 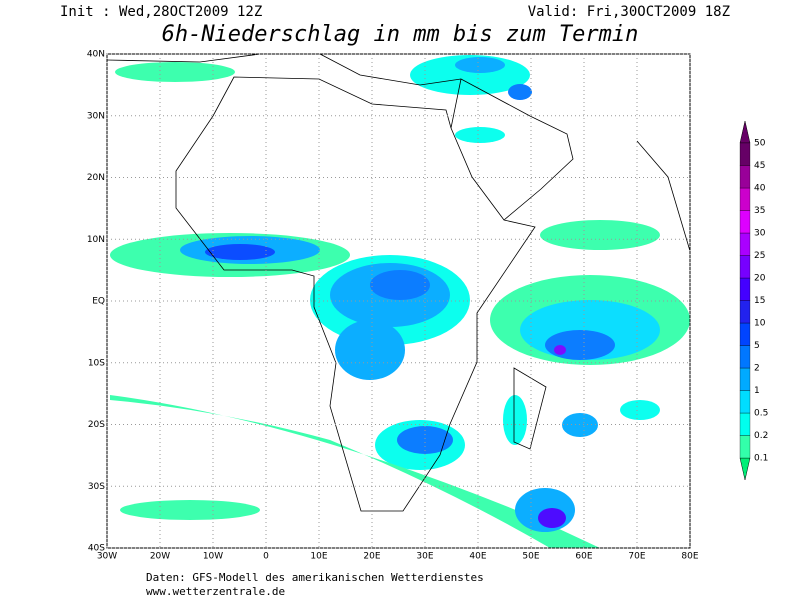 I want to click on colorbar-label: 0.2, so click(x=761, y=436).